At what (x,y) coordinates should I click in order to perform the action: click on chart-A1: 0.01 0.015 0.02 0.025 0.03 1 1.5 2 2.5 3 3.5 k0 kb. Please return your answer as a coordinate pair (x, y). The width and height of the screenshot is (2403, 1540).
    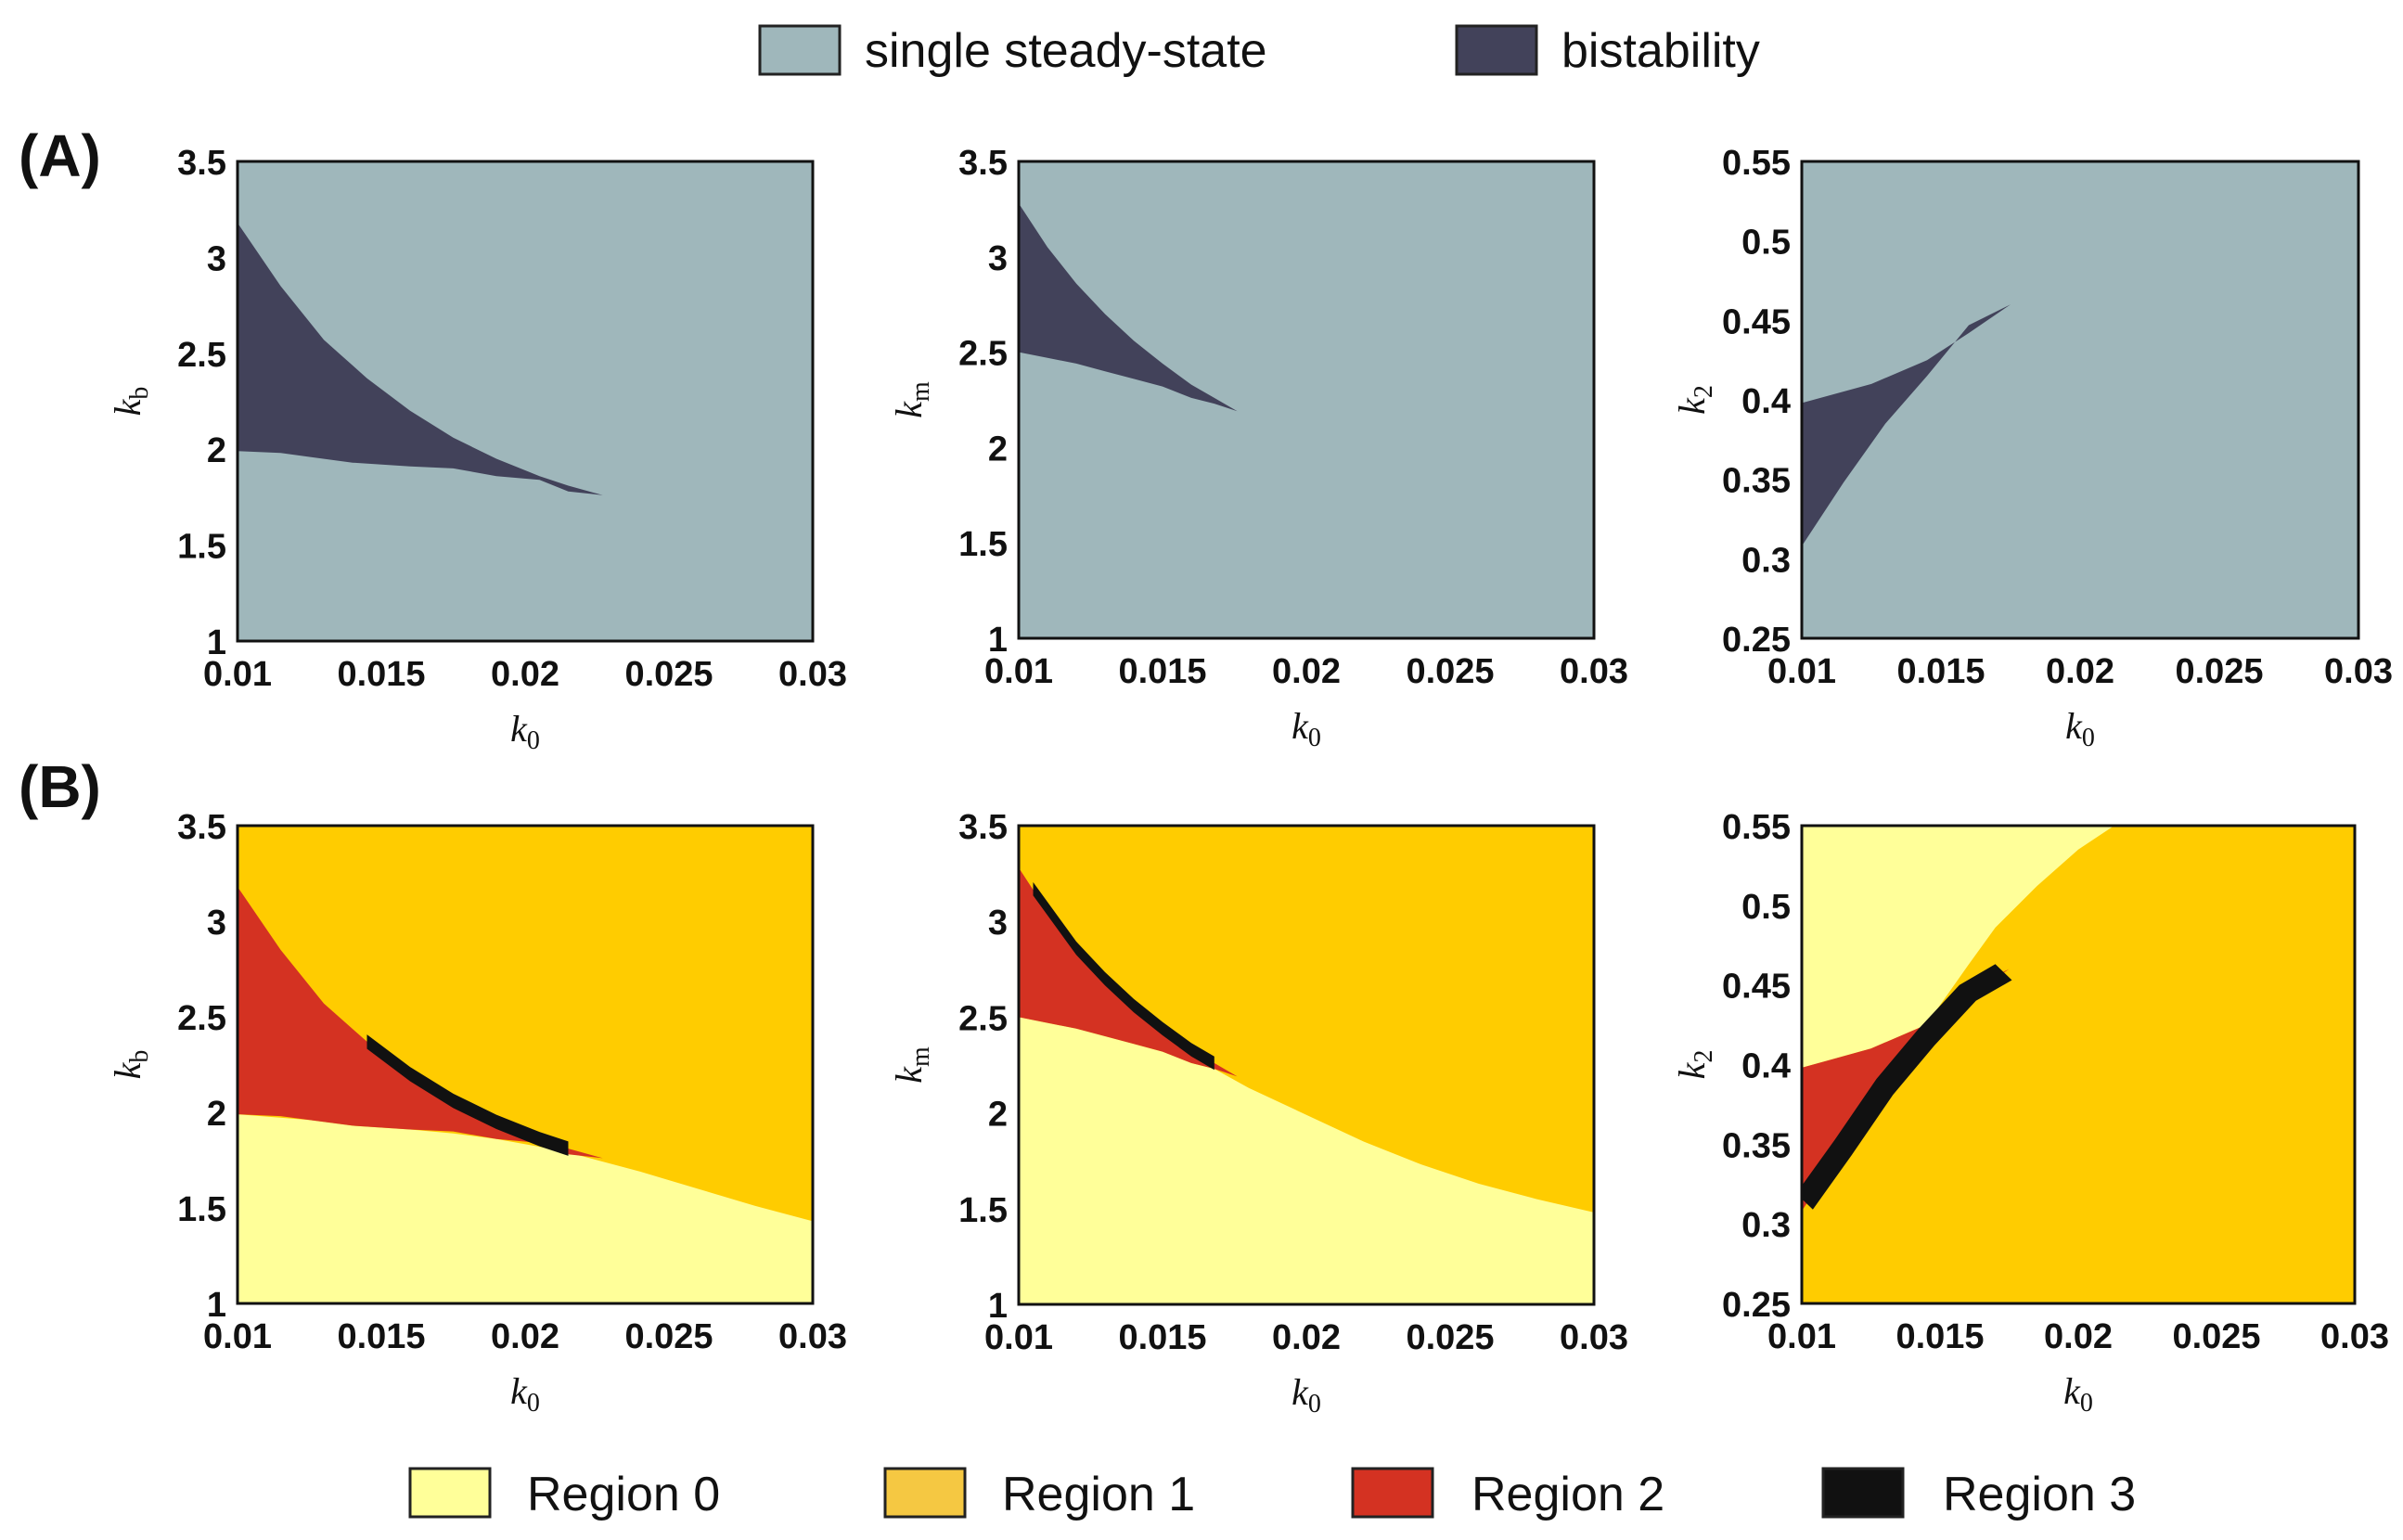
    Looking at the image, I should click on (477, 449).